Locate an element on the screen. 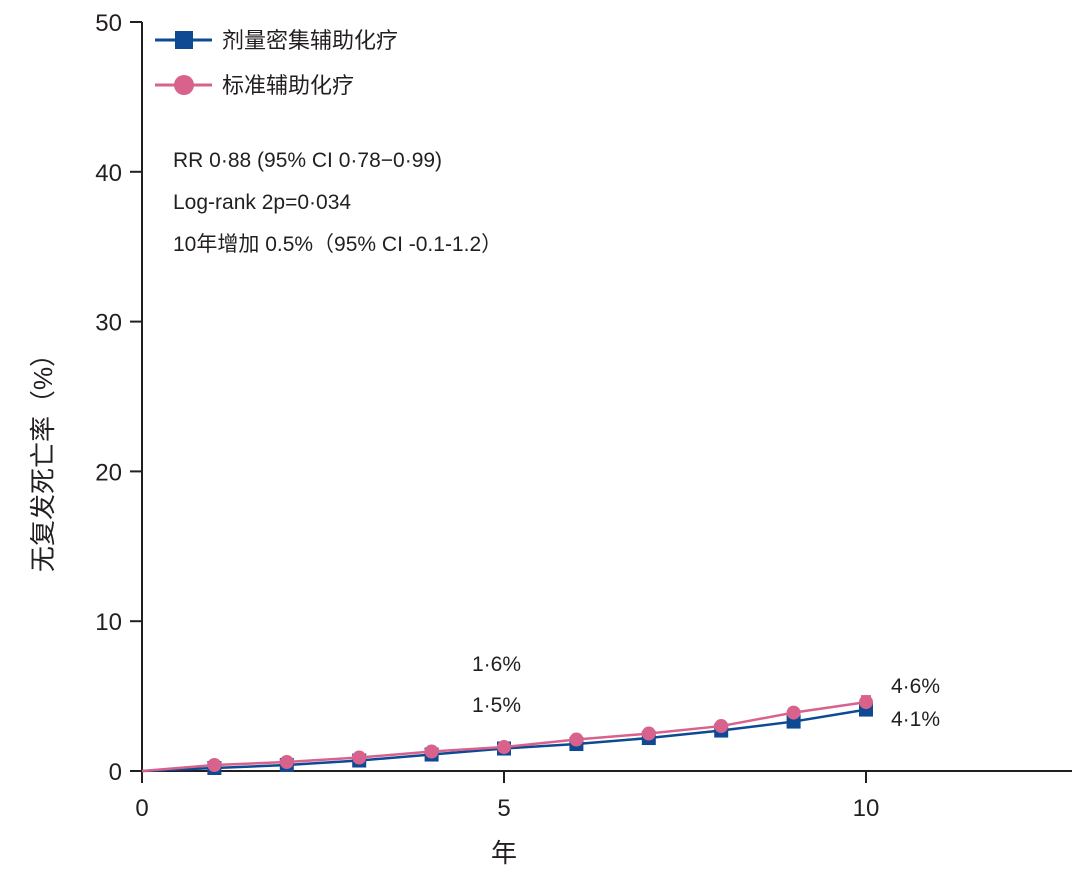 This screenshot has width=1080, height=875. x-tick-label: 5 is located at coordinates (503, 808).